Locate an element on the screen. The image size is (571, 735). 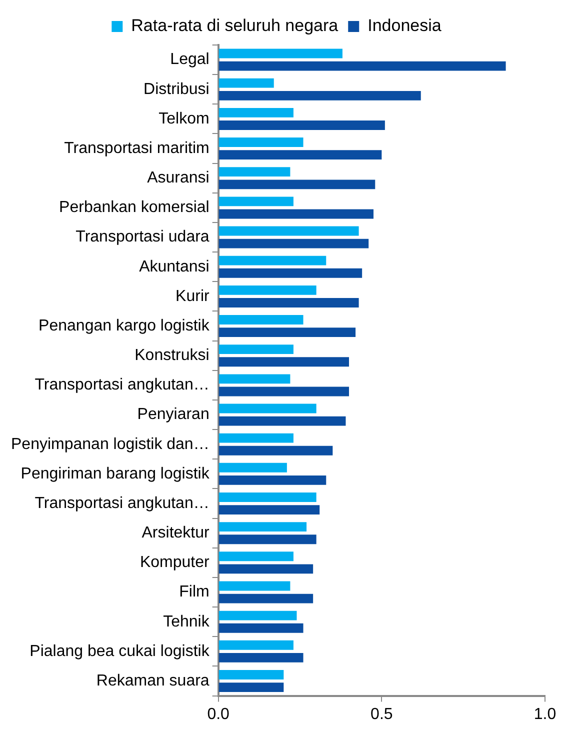
y-tick-label: Tehnik is located at coordinates (186, 621).